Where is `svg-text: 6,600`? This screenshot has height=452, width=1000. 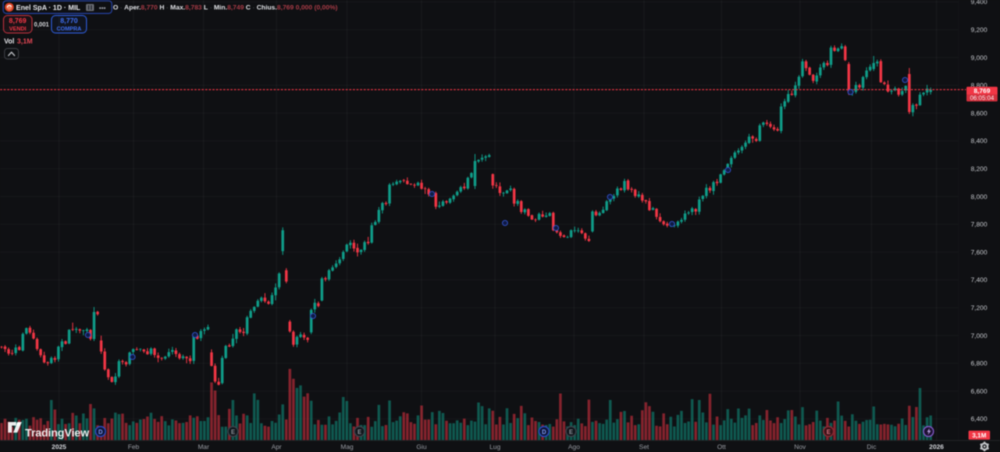 svg-text: 6,600 is located at coordinates (979, 391).